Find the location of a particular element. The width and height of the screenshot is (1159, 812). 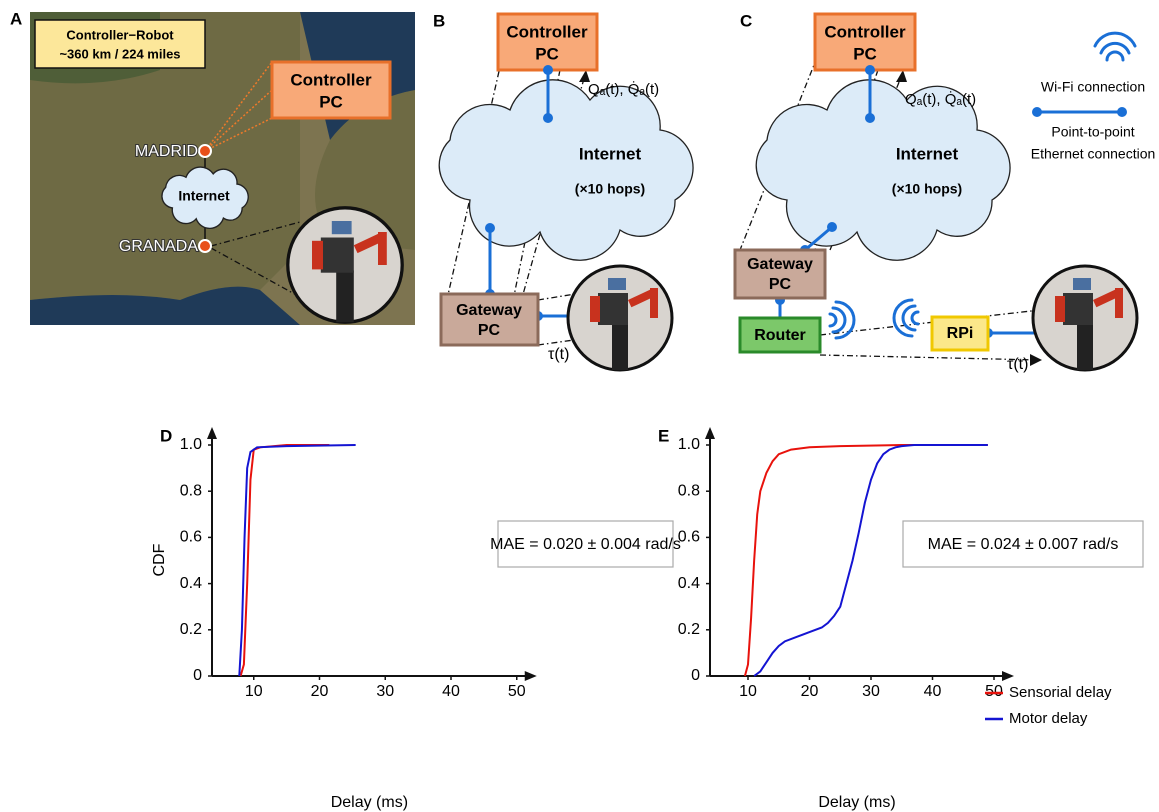

city-granada is located at coordinates (205, 246).